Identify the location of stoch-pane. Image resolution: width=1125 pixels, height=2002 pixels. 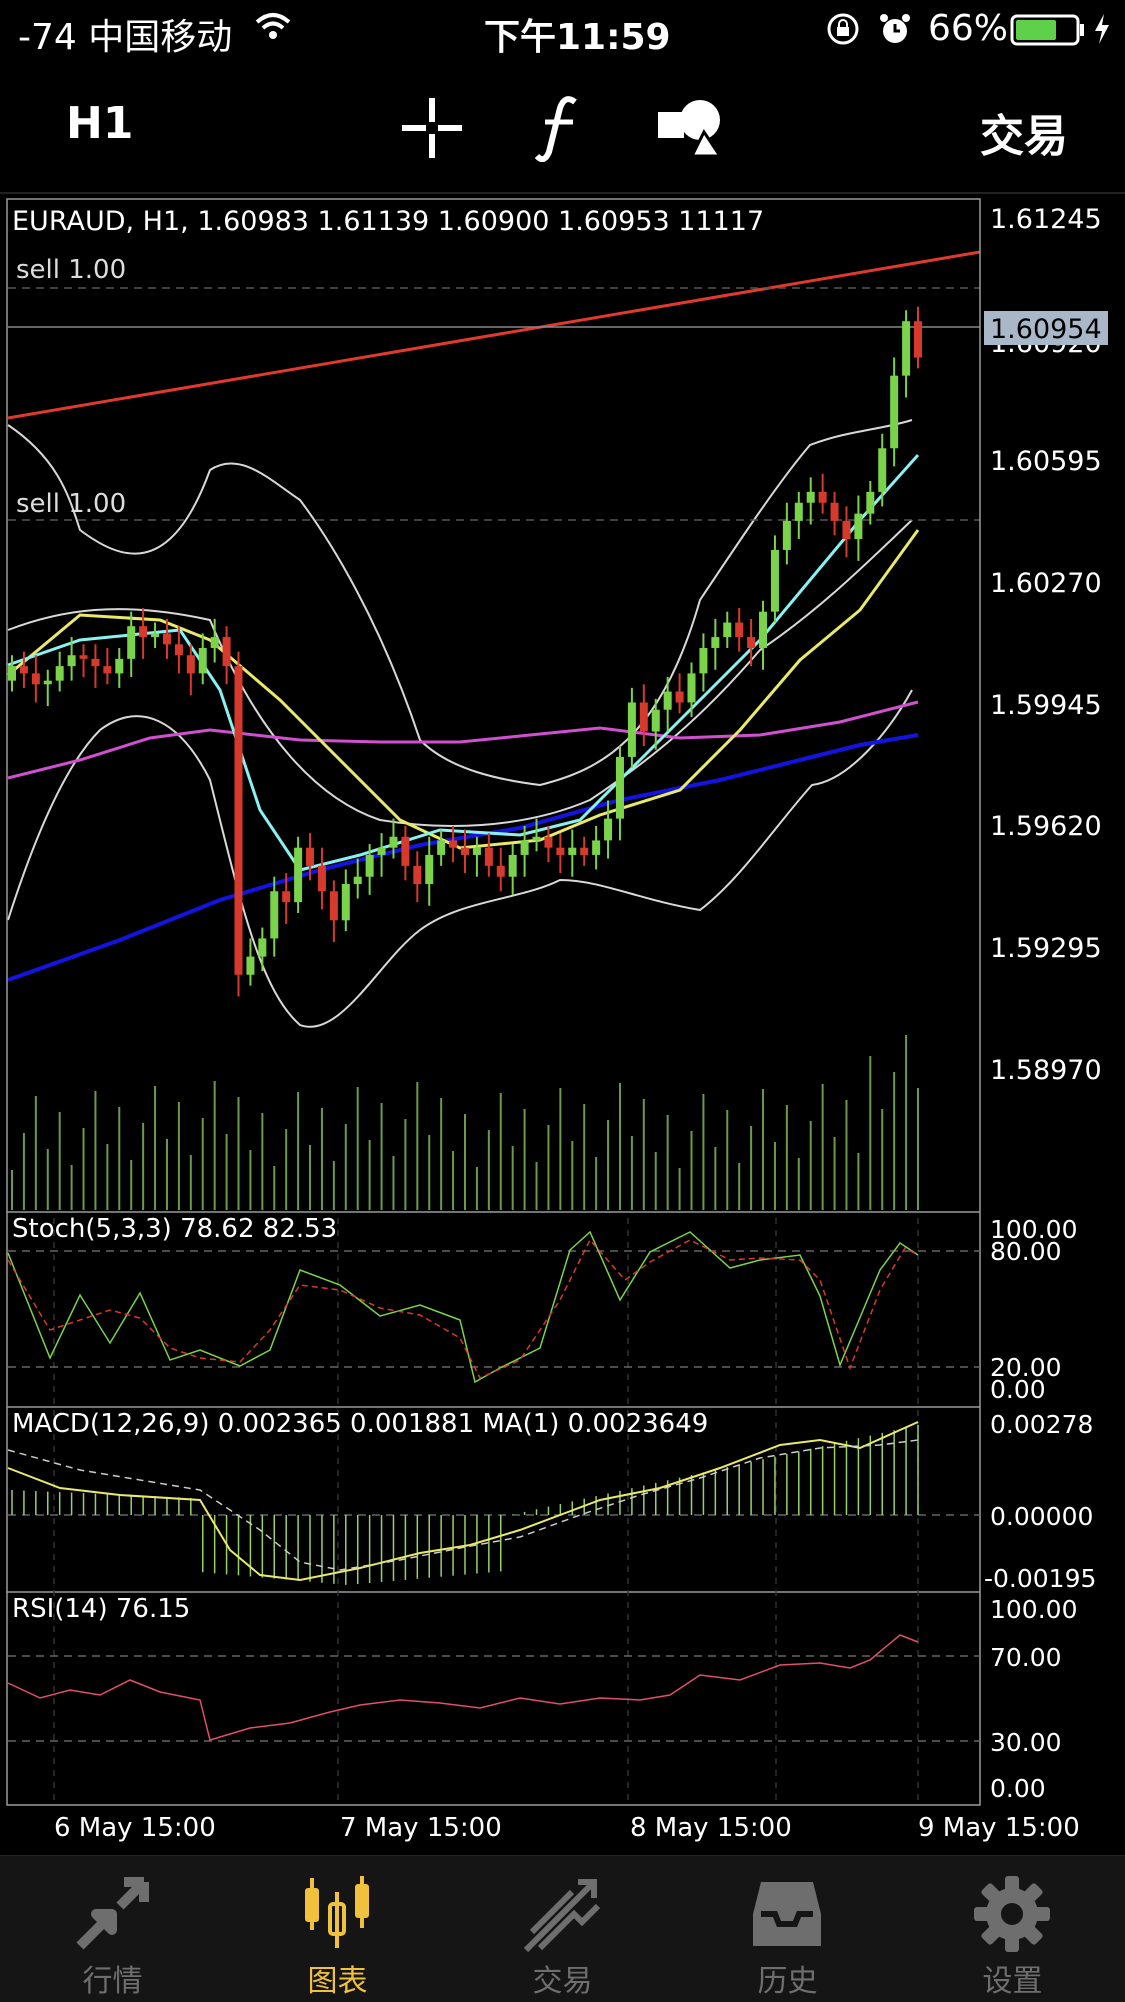
(493, 1307).